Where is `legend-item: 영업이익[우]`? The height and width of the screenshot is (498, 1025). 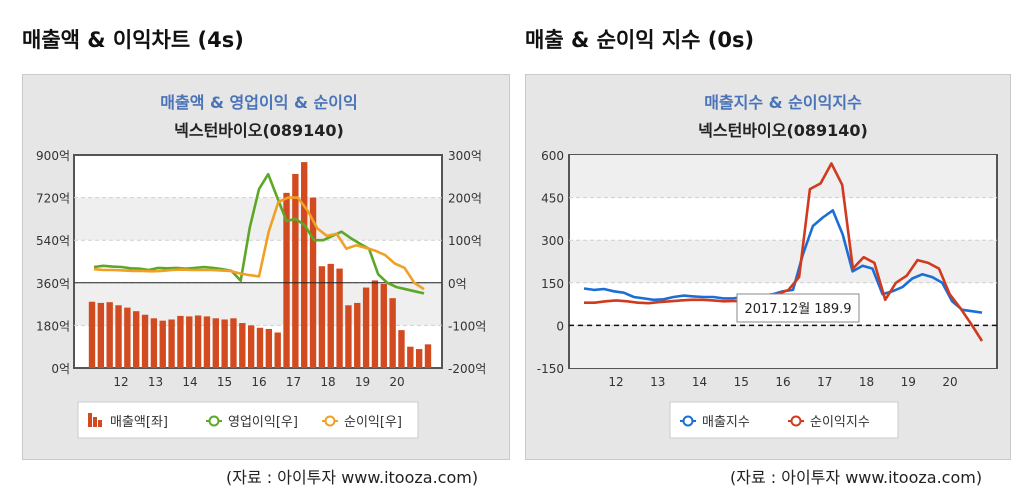 legend-item: 영업이익[우] is located at coordinates (252, 422).